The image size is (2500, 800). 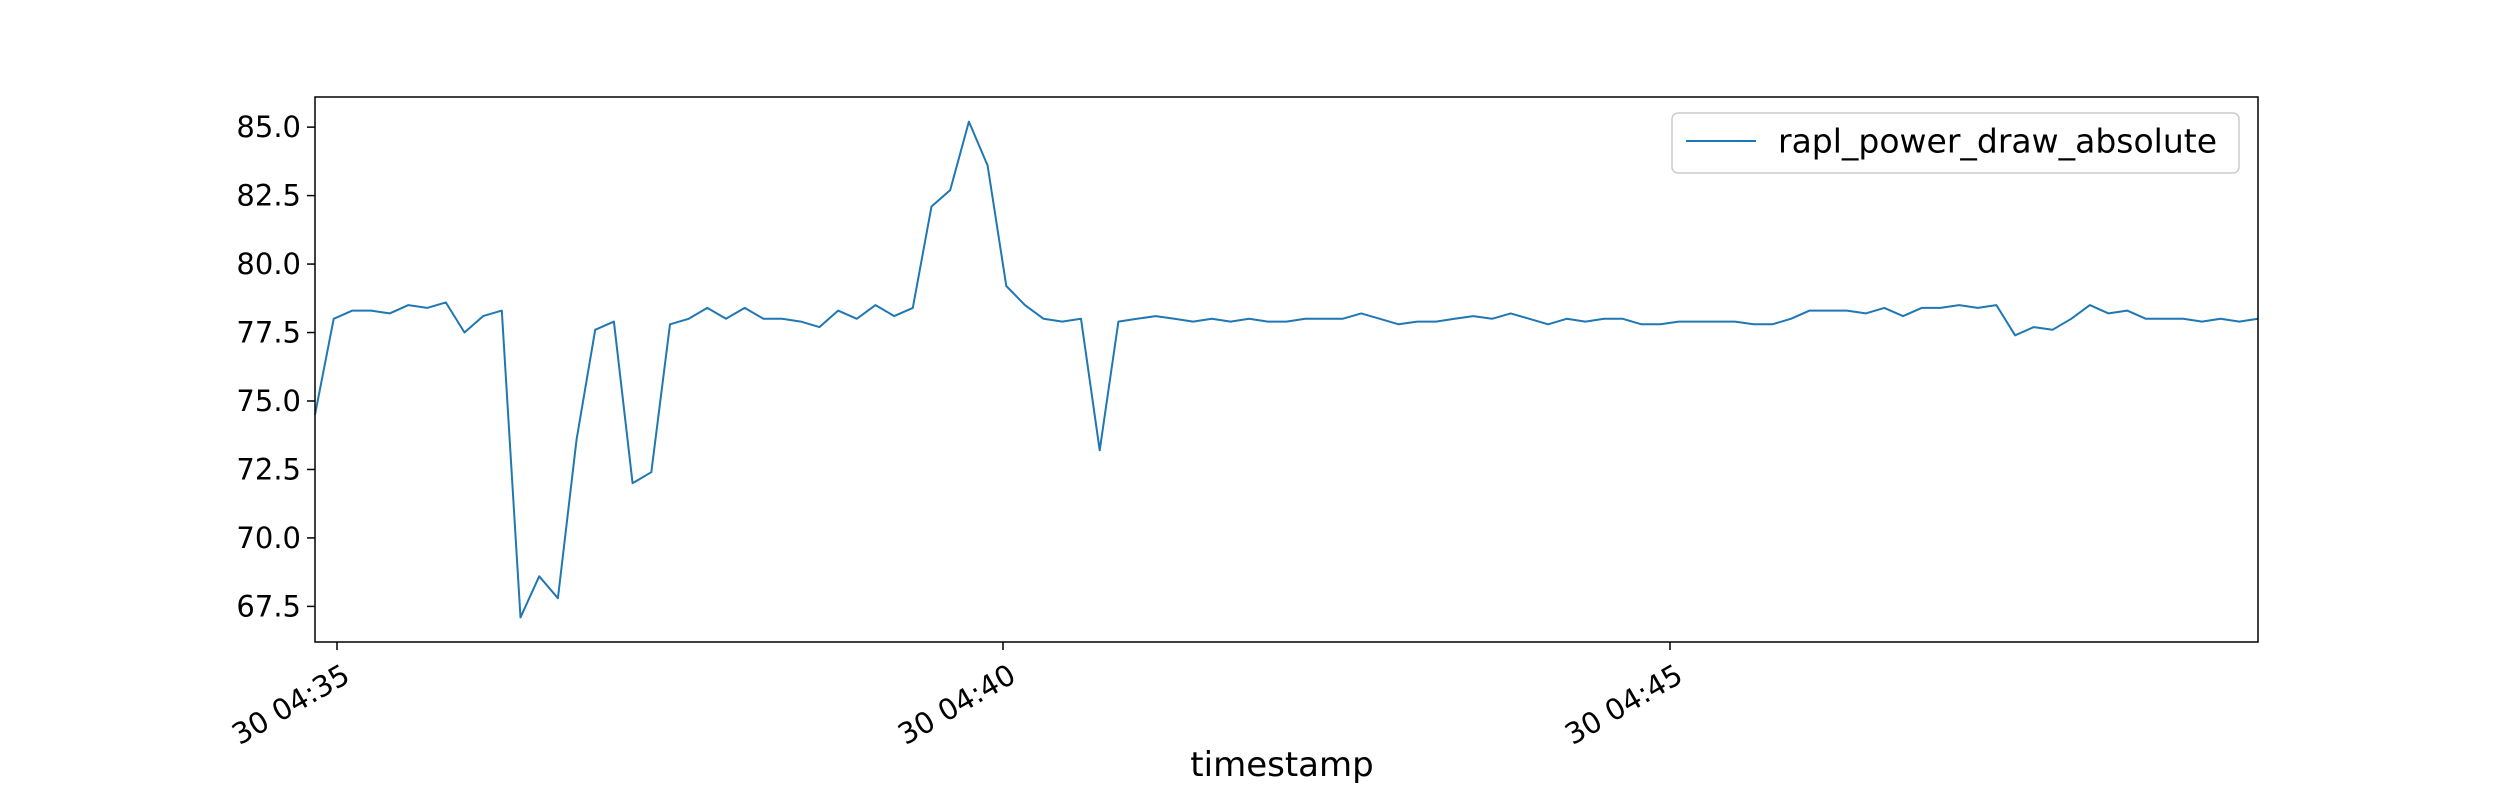 I want to click on y-tick-label: 82.5, so click(x=268, y=196).